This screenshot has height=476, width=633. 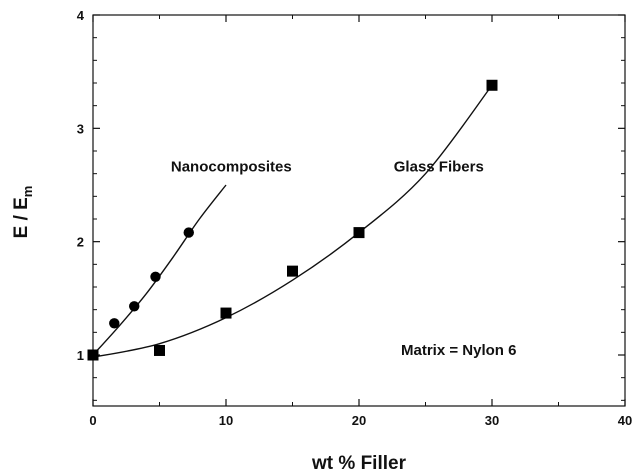 I want to click on y-tick-label: 1, so click(x=80, y=355).